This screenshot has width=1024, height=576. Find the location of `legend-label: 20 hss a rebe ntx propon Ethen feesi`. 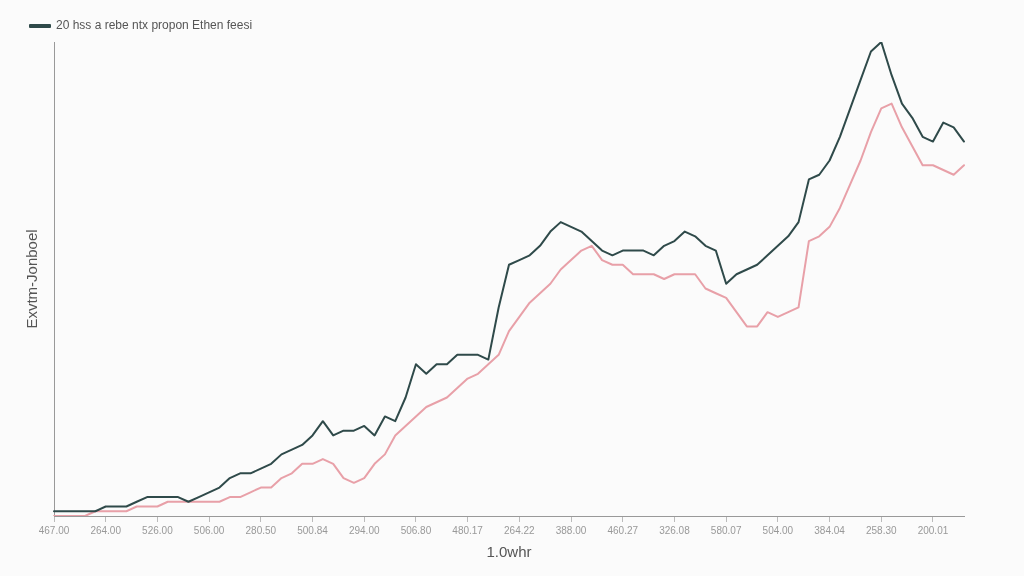

legend-label: 20 hss a rebe ntx propon Ethen feesi is located at coordinates (154, 25).